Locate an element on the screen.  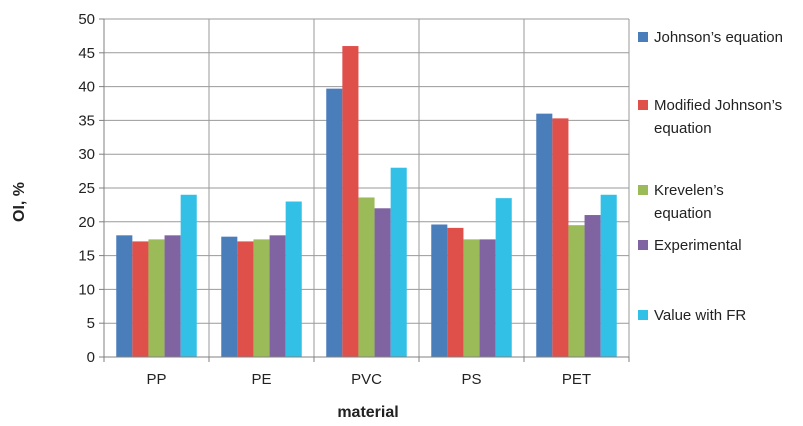
y-tick-label: 10 is located at coordinates (86, 289).